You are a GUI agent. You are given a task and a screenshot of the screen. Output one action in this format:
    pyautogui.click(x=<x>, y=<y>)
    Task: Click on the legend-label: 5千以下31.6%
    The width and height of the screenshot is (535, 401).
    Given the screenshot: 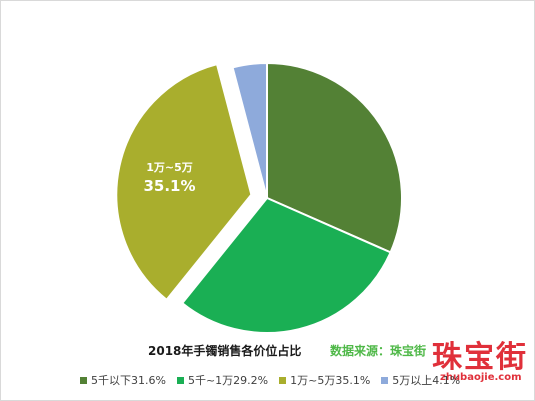 What is the action you would take?
    pyautogui.click(x=128, y=380)
    